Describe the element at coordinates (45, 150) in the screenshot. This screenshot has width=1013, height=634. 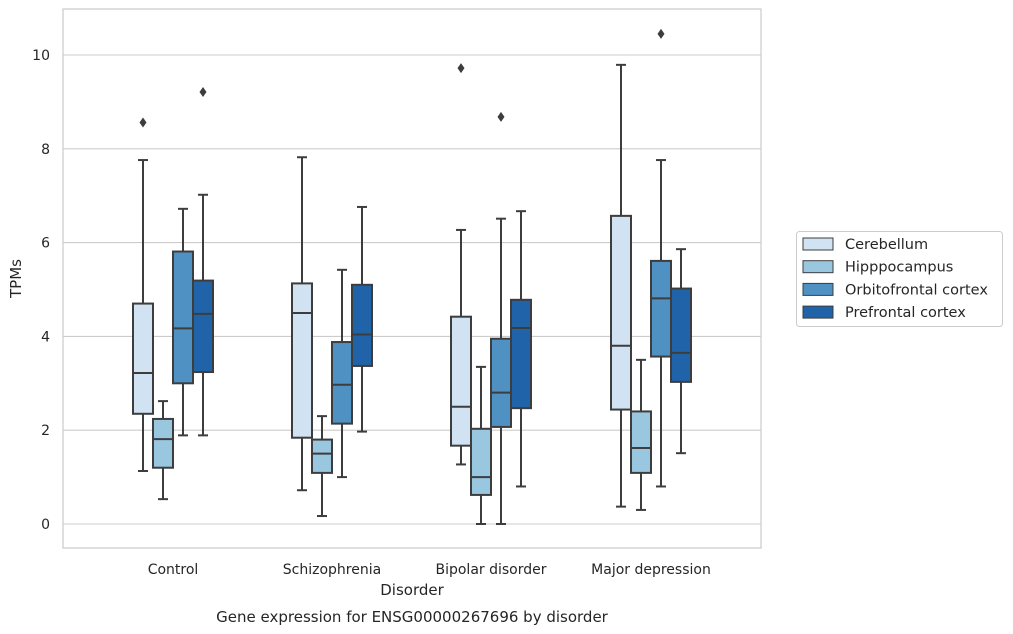
I see `y-tick-label: 8` at that location.